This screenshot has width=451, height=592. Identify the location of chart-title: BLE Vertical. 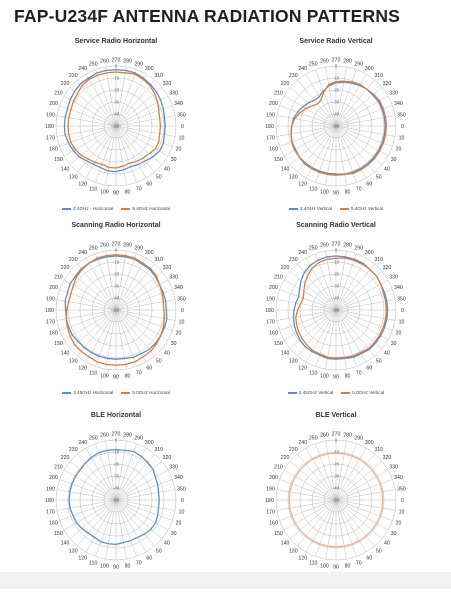
(336, 415).